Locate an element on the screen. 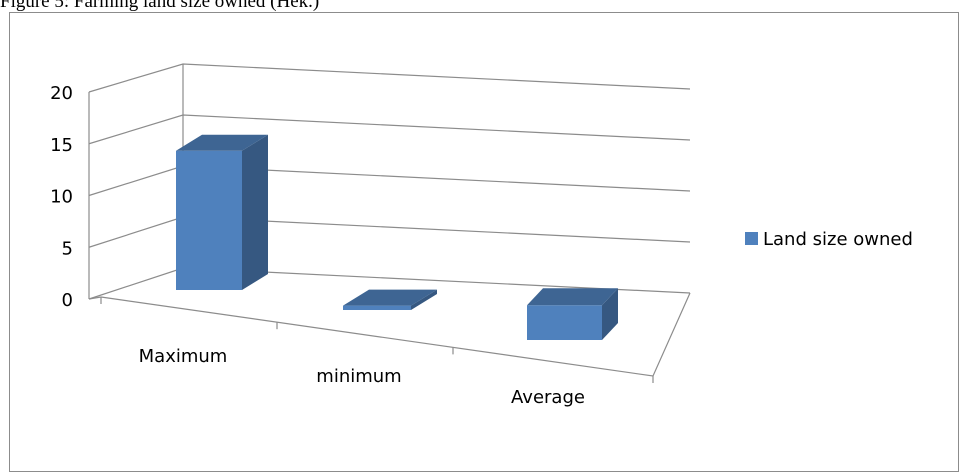  bar-maximum is located at coordinates (222, 212).